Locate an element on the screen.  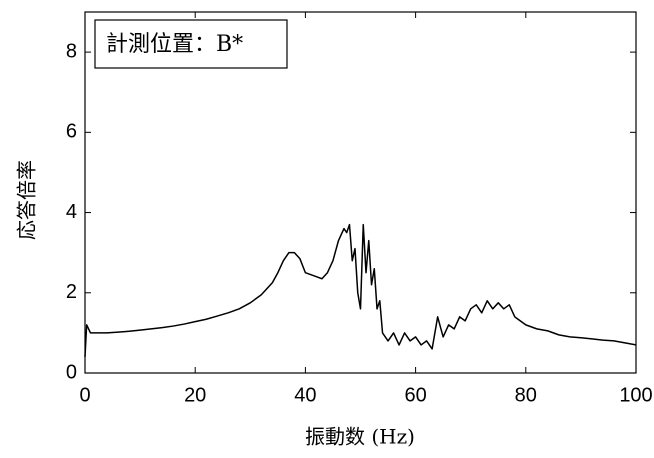
x-tick-label: 40 is located at coordinates (305, 395).